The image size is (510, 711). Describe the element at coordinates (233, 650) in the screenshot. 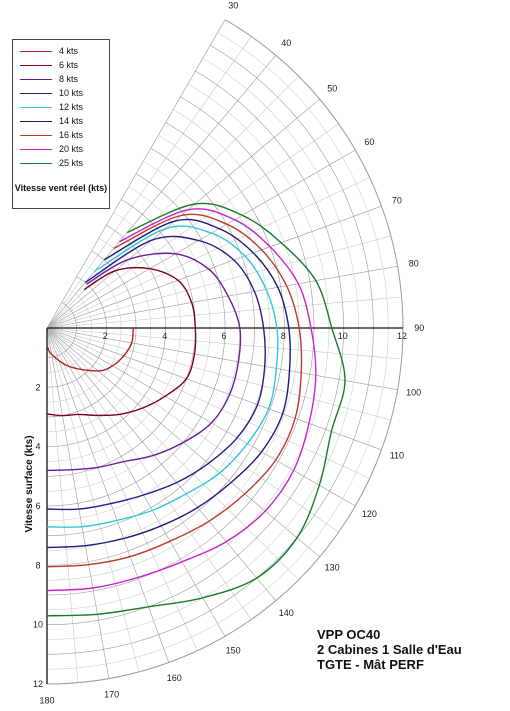

I see `angle-tick-label: 150` at that location.